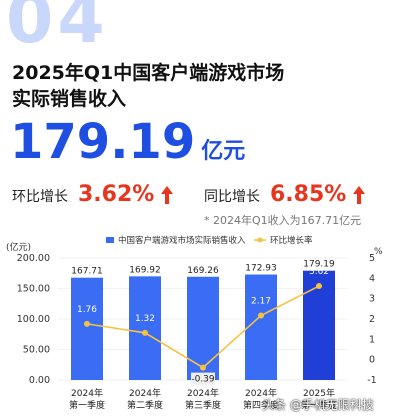 The width and height of the screenshot is (400, 416). I want to click on bar-value-label: 167.71, so click(87, 272).